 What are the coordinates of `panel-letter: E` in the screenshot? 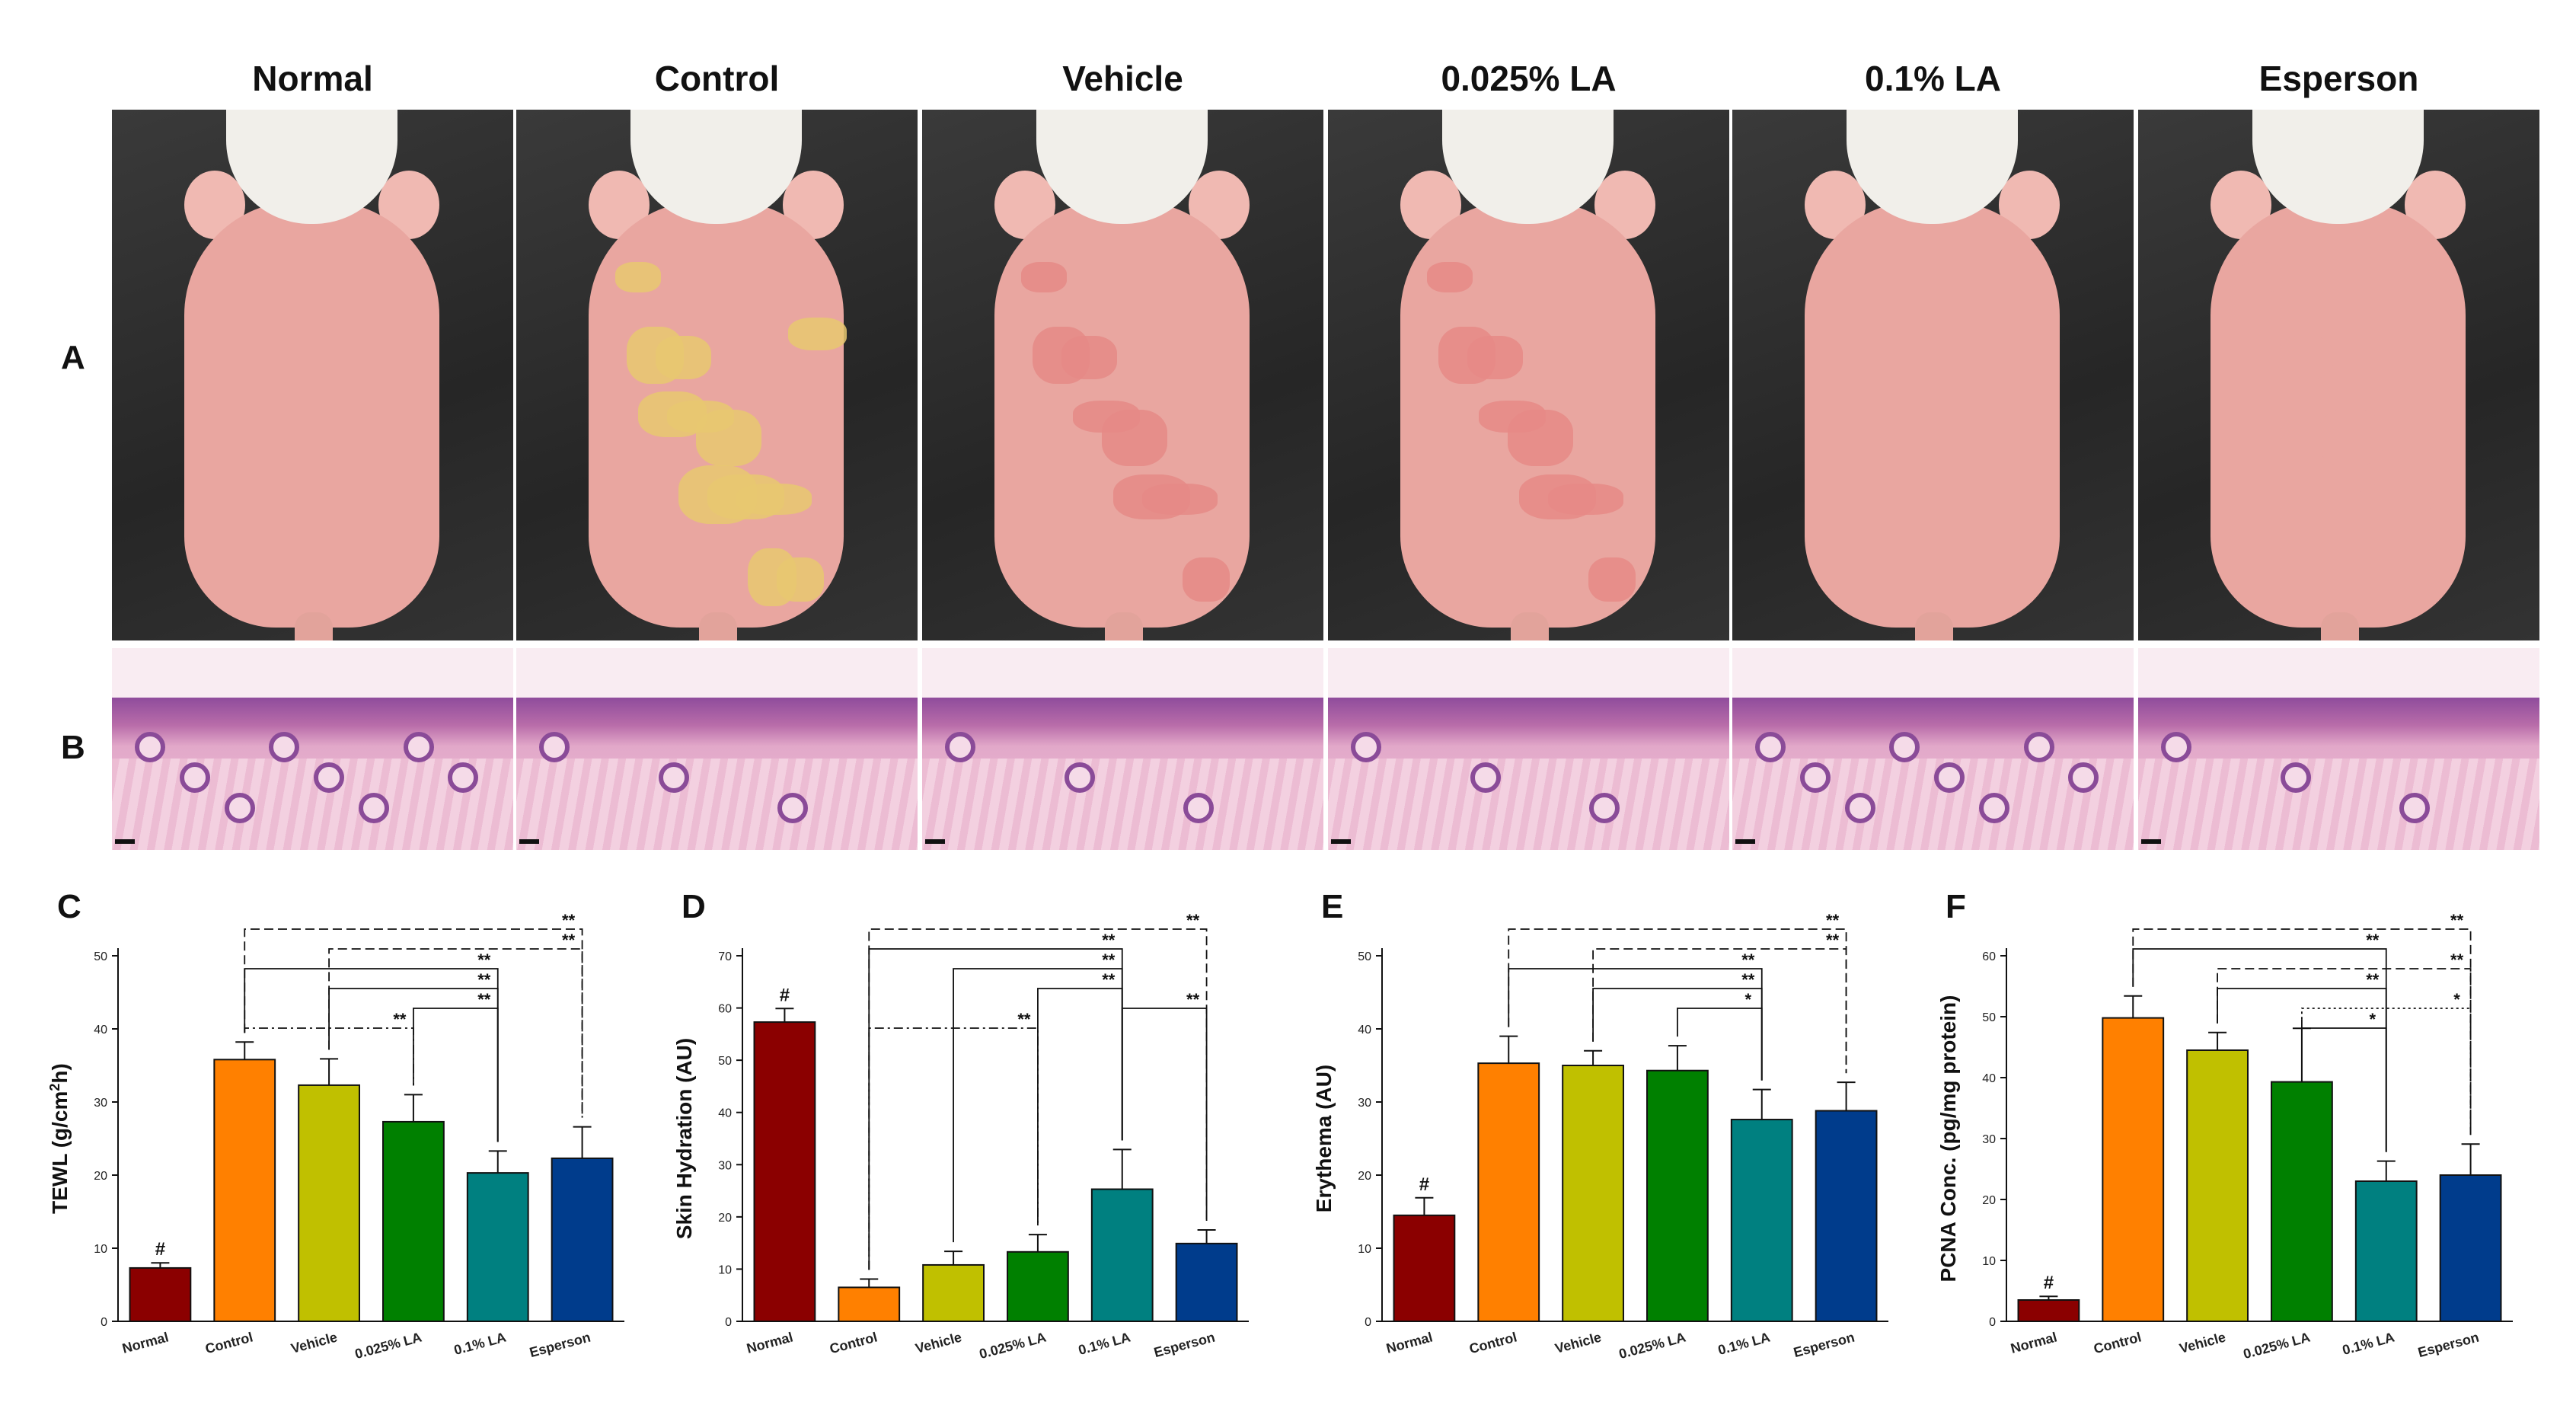 It's located at (1332, 907).